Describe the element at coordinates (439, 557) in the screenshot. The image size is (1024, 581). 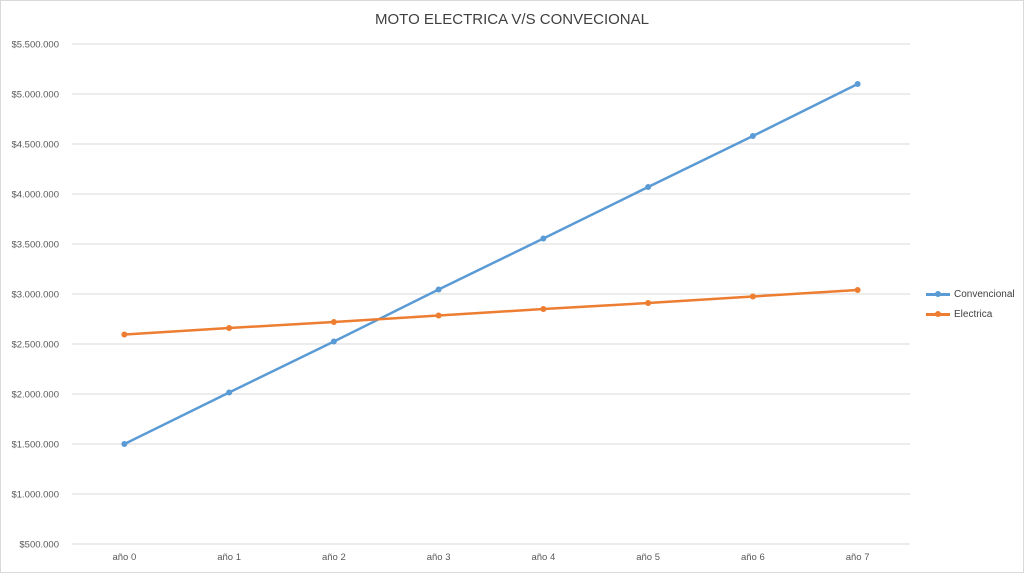
I see `x-tick-label: año 3` at that location.